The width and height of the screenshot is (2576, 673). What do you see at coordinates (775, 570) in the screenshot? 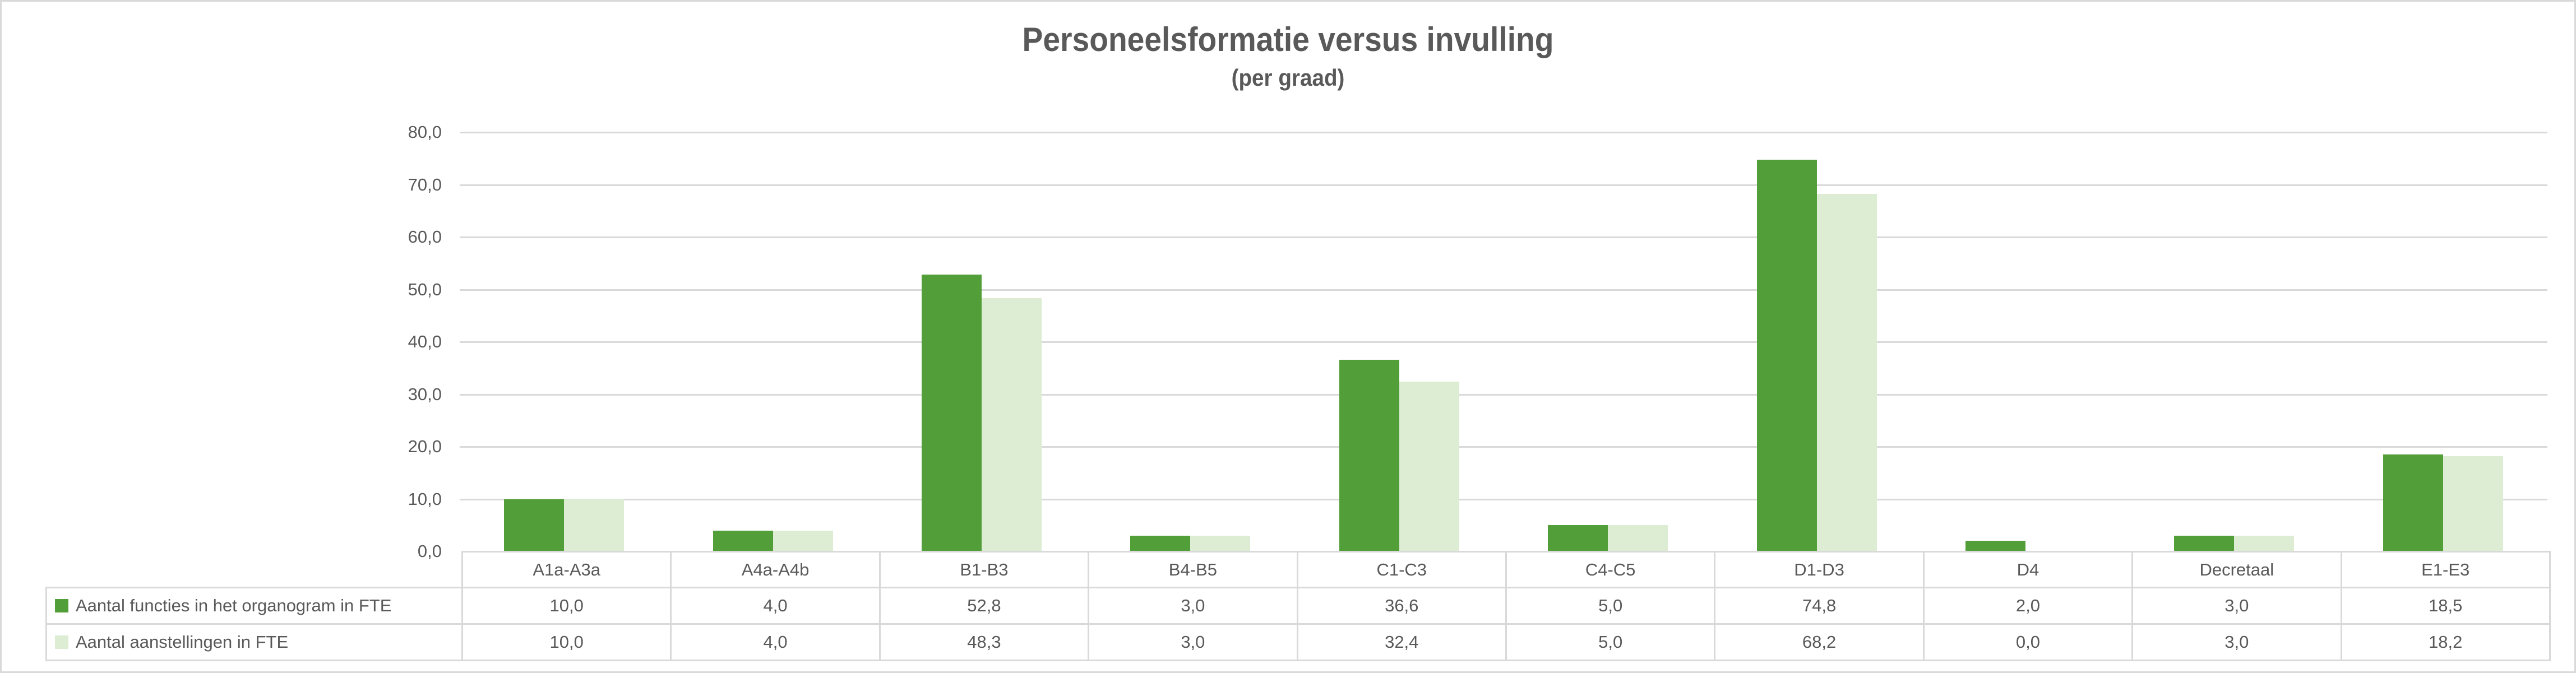
I see `category-header-cell: A4a-A4b` at bounding box center [775, 570].